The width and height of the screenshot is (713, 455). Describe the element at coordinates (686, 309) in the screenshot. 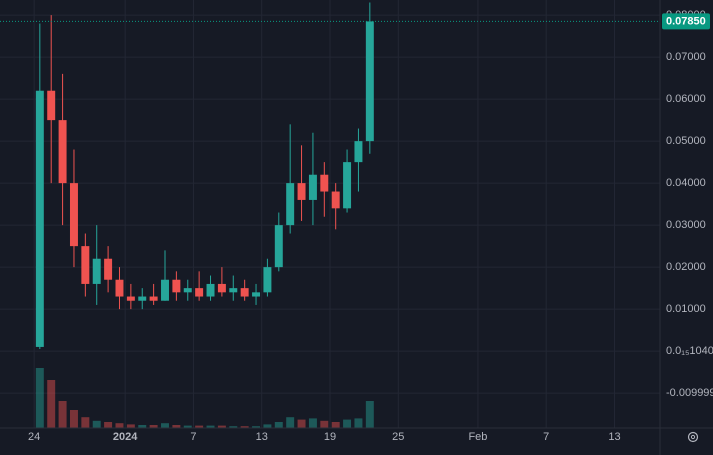

I see `y-tick-label: 0.01000` at that location.